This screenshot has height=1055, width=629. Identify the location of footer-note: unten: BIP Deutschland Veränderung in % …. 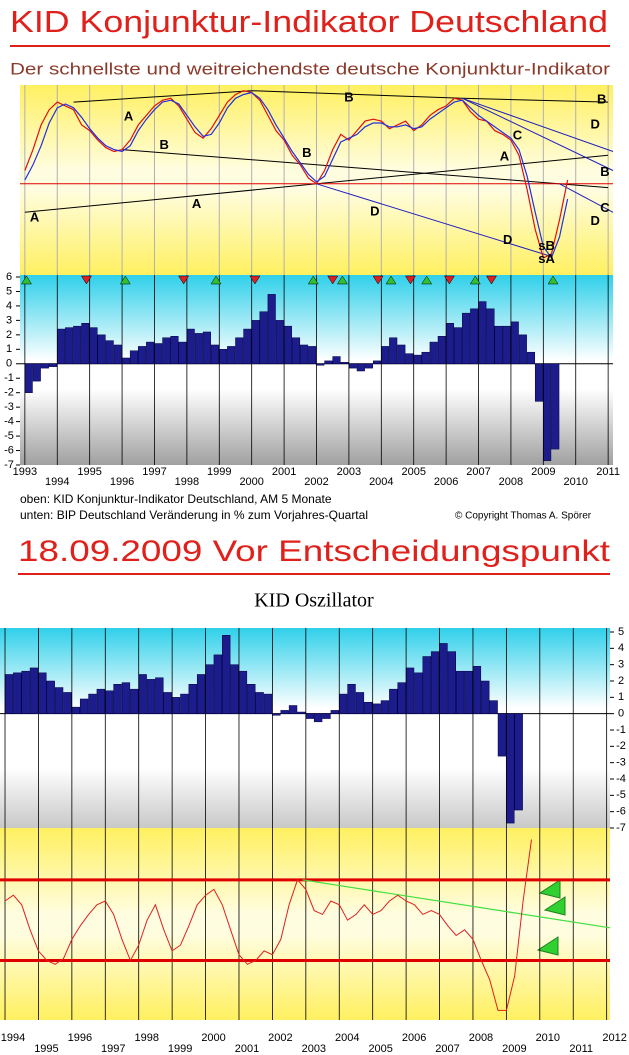
(194, 515).